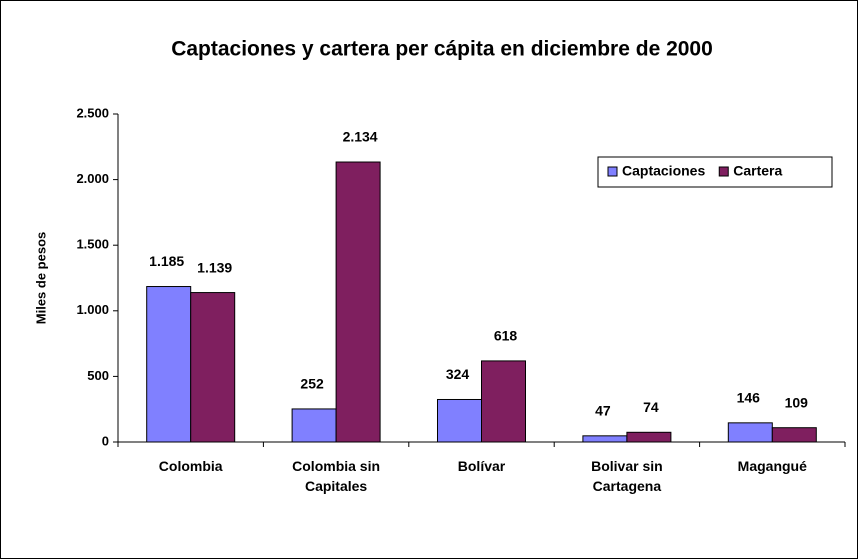 The height and width of the screenshot is (560, 859). What do you see at coordinates (627, 476) in the screenshot?
I see `x-tick-label: Bolivar sin Cartagena` at bounding box center [627, 476].